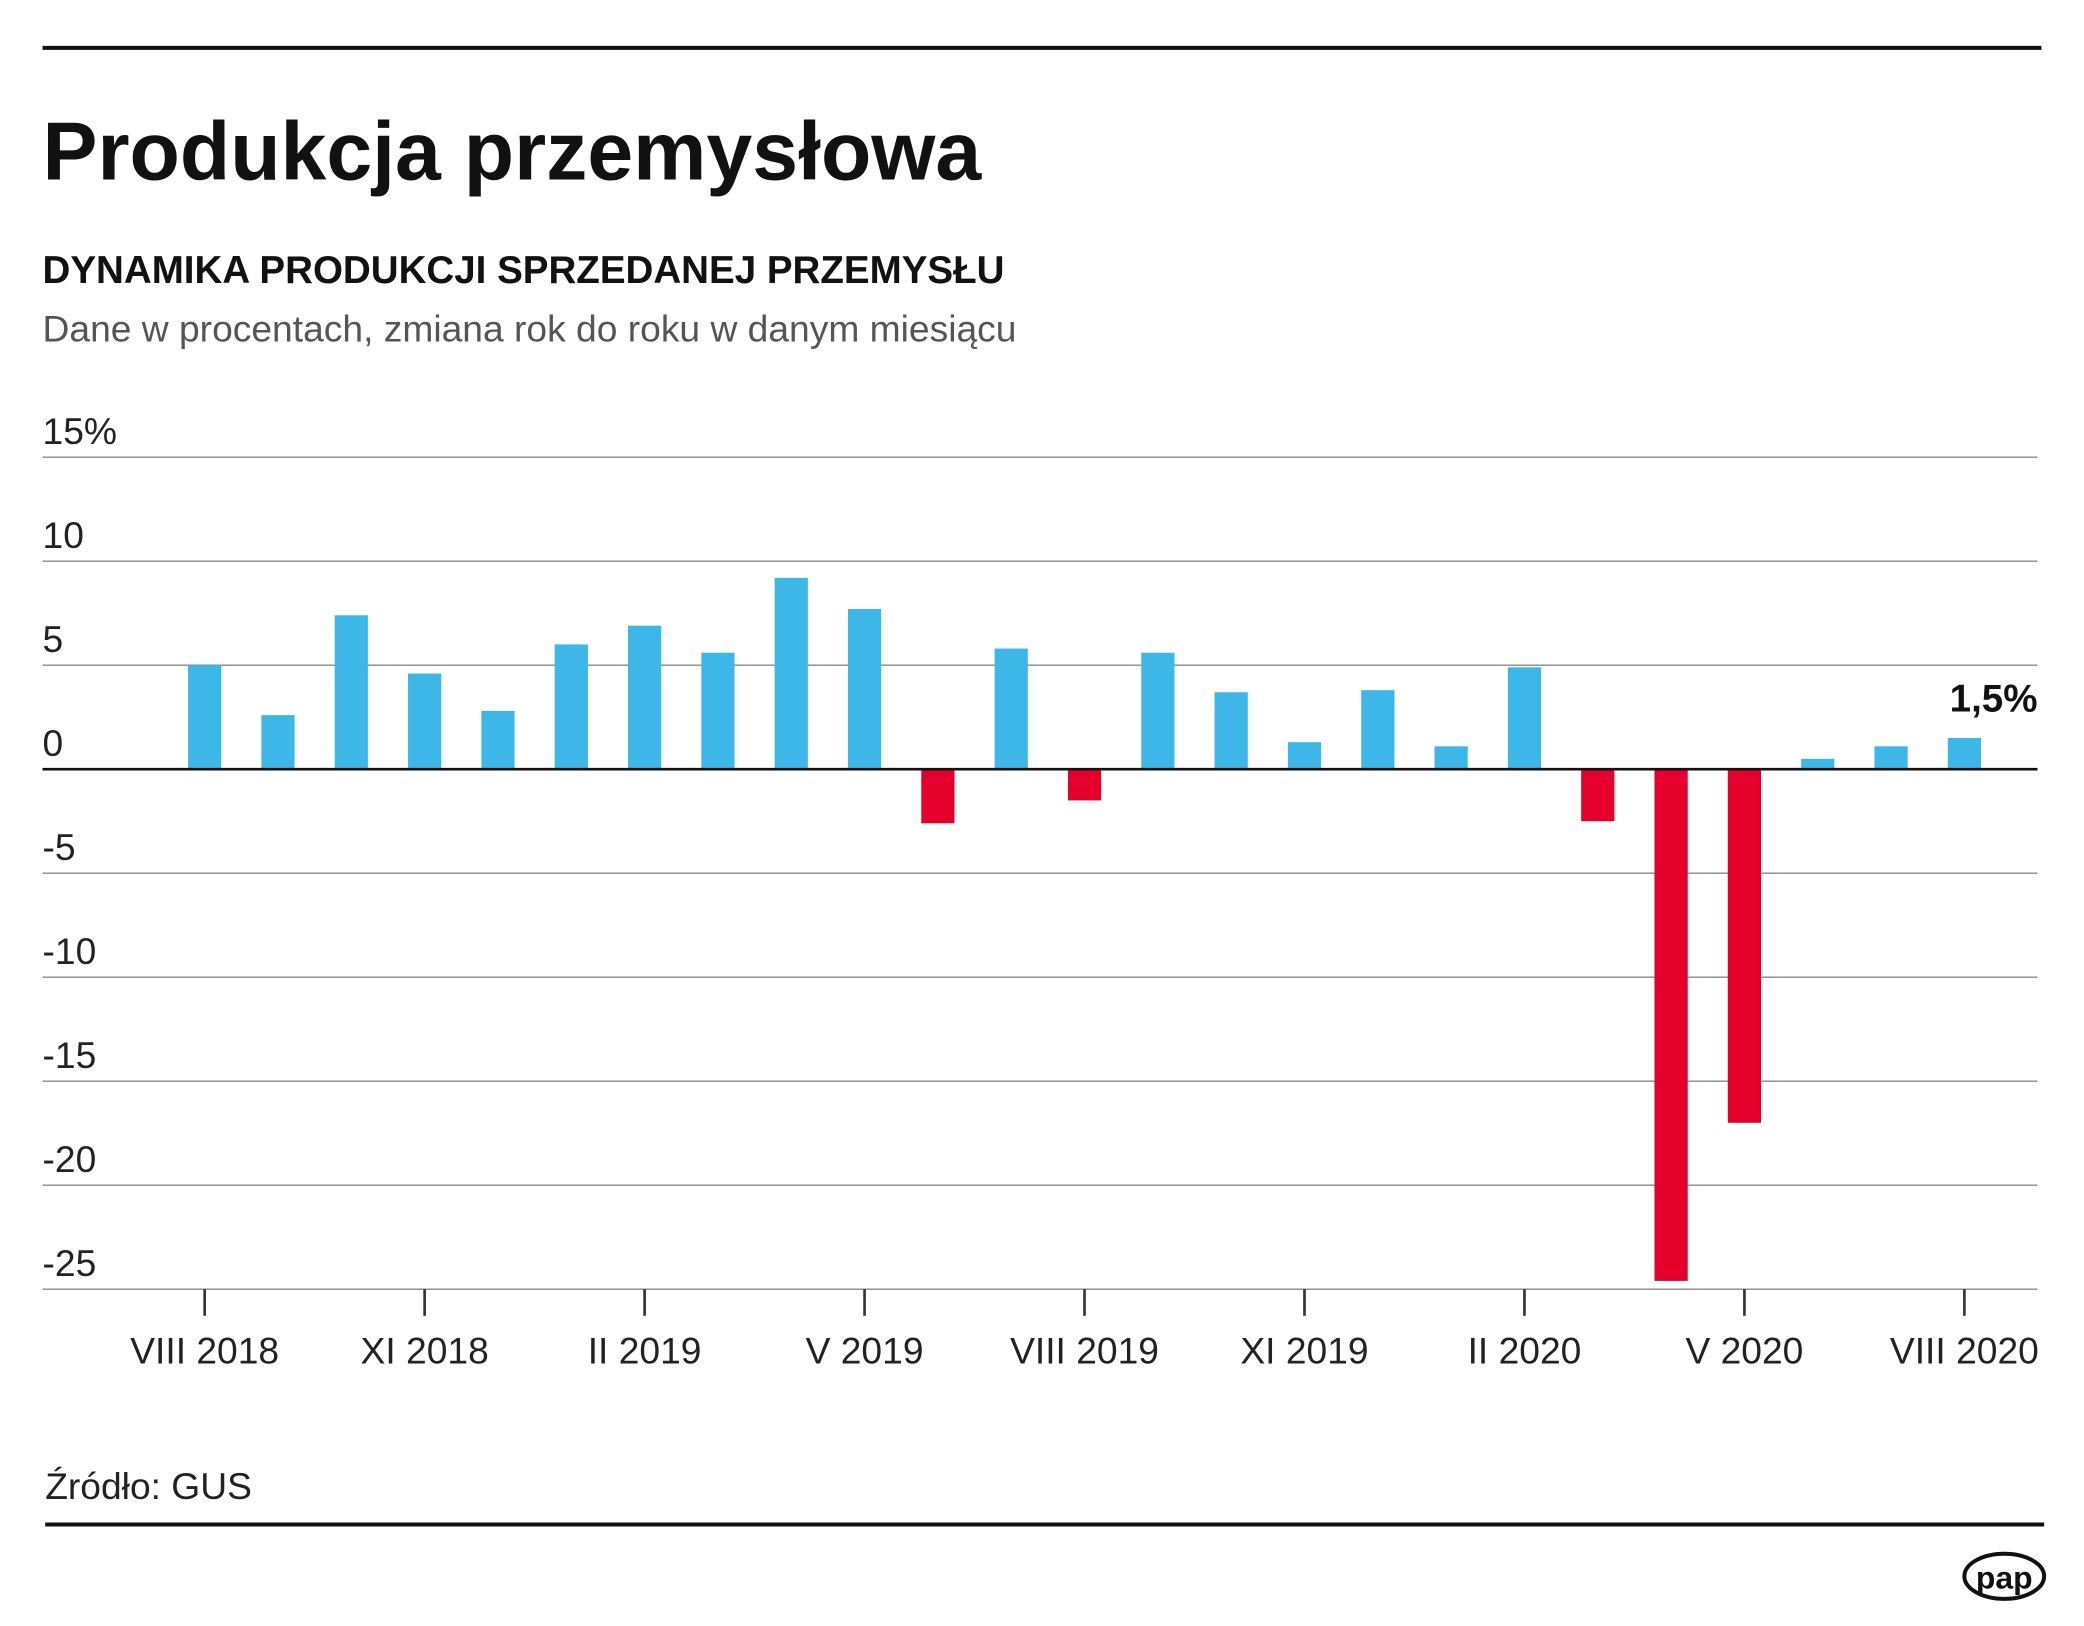 The image size is (2084, 1626). What do you see at coordinates (70, 951) in the screenshot?
I see `y-tick-label: -10` at bounding box center [70, 951].